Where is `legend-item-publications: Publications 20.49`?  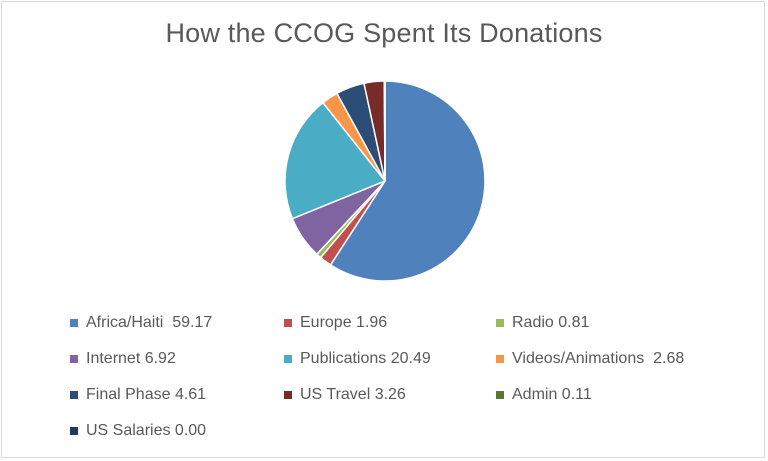
legend-item-publications: Publications 20.49 is located at coordinates (390, 359).